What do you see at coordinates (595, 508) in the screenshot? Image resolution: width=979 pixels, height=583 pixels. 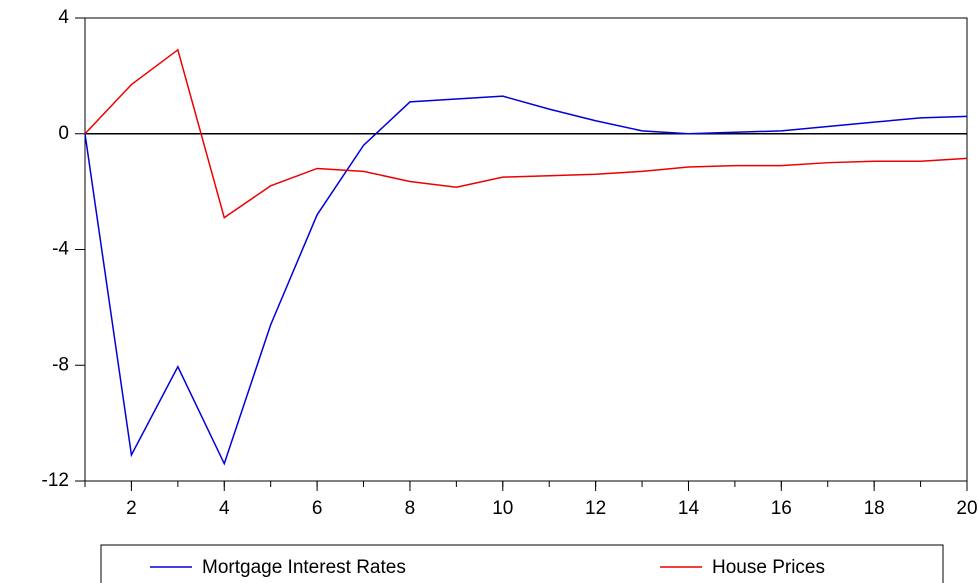 I see `x-tick-label: 12` at bounding box center [595, 508].